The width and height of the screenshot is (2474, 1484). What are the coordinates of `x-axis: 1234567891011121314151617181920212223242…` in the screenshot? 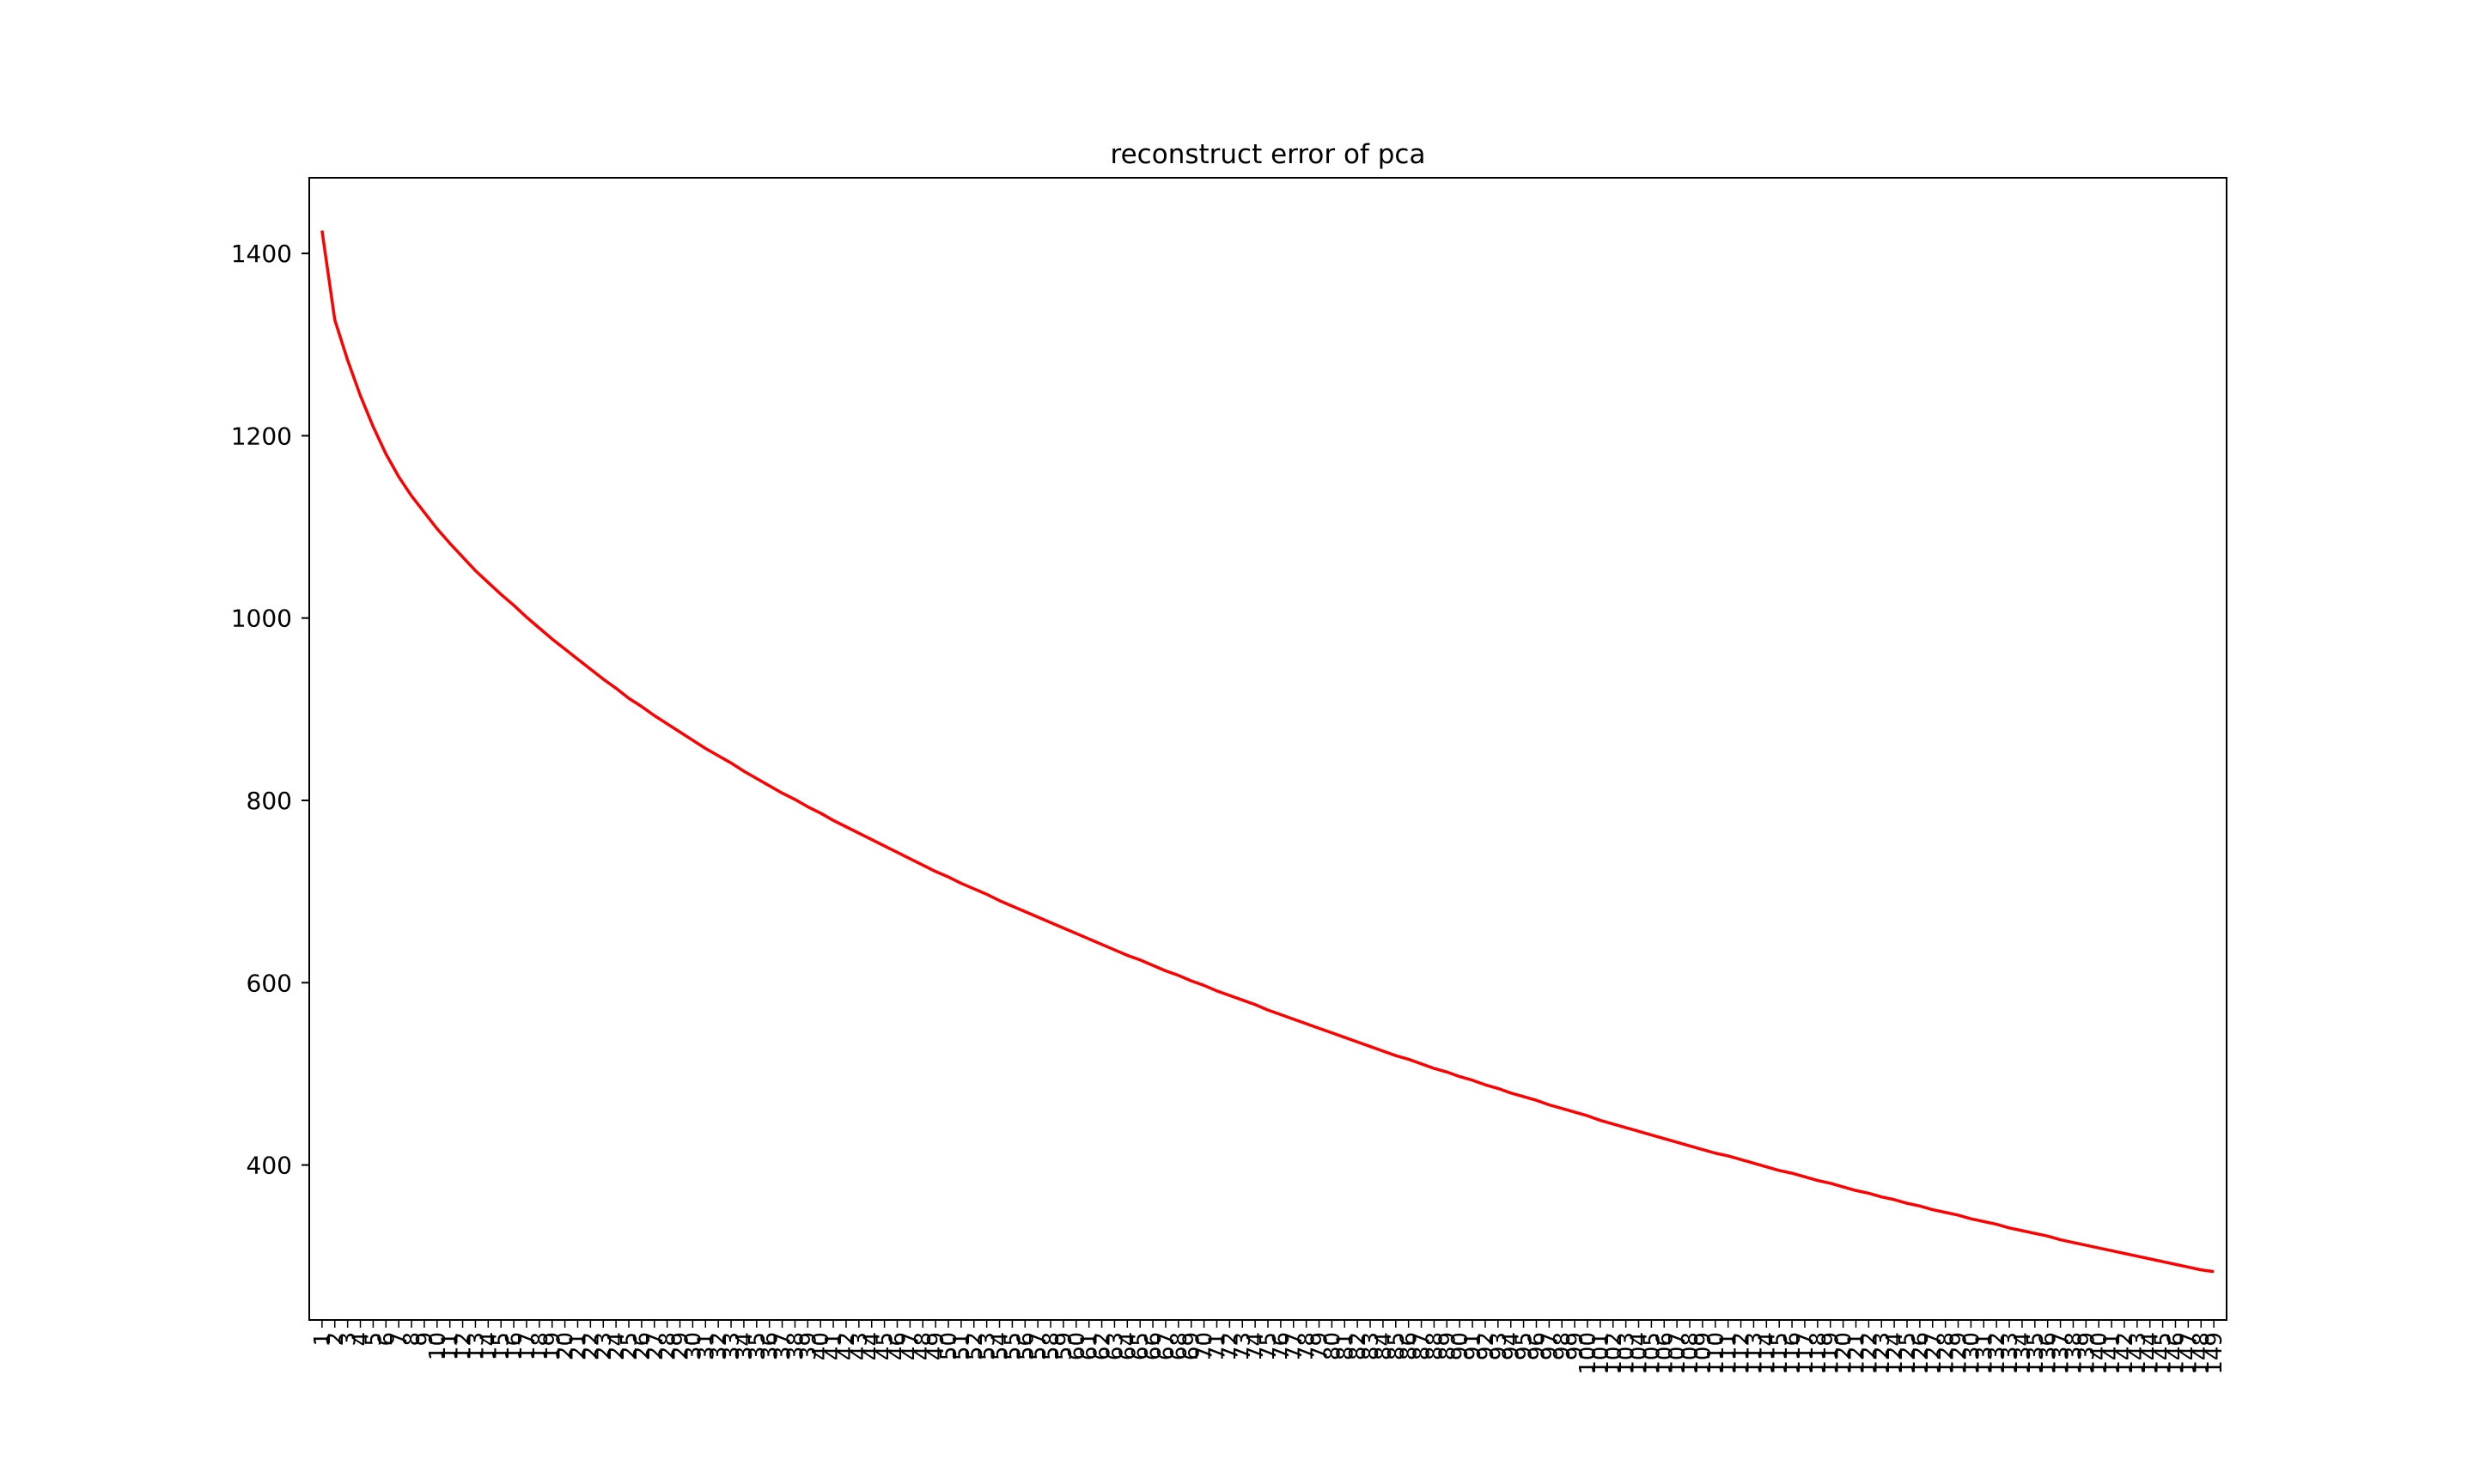 It's located at (1268, 1347).